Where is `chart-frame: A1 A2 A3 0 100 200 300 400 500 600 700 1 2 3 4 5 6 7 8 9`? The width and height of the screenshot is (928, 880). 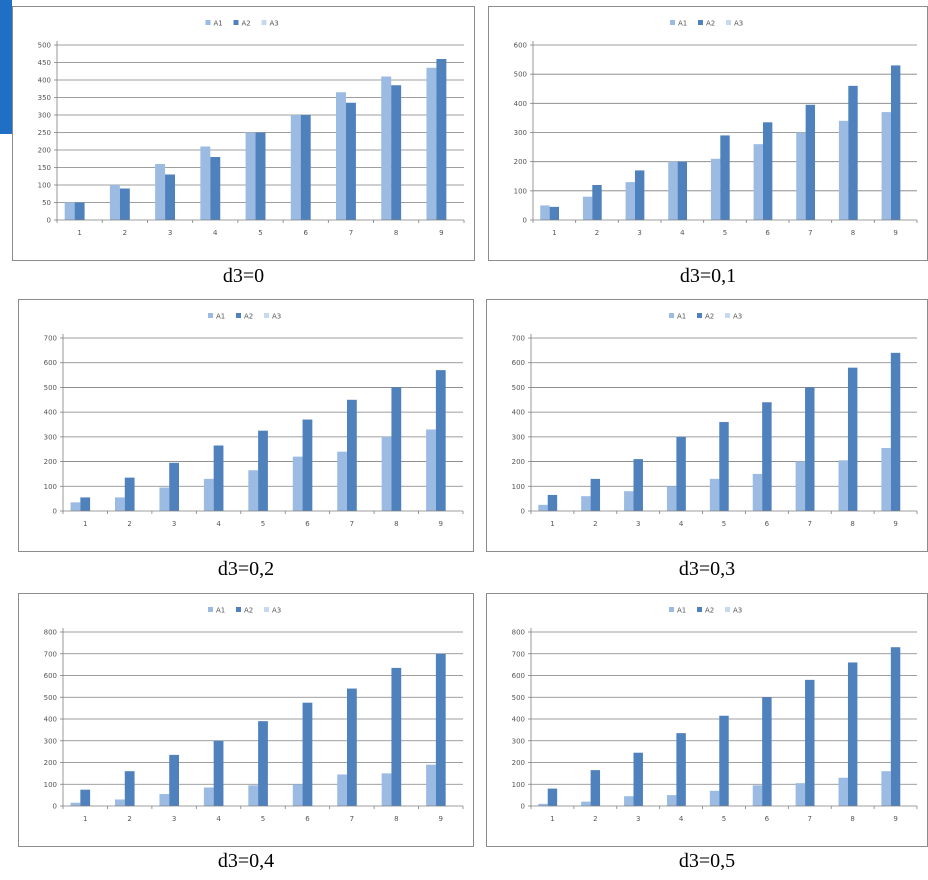 chart-frame: A1 A2 A3 0 100 200 300 400 500 600 700 1 2 3 4 5 6 7 8 9 is located at coordinates (246, 425).